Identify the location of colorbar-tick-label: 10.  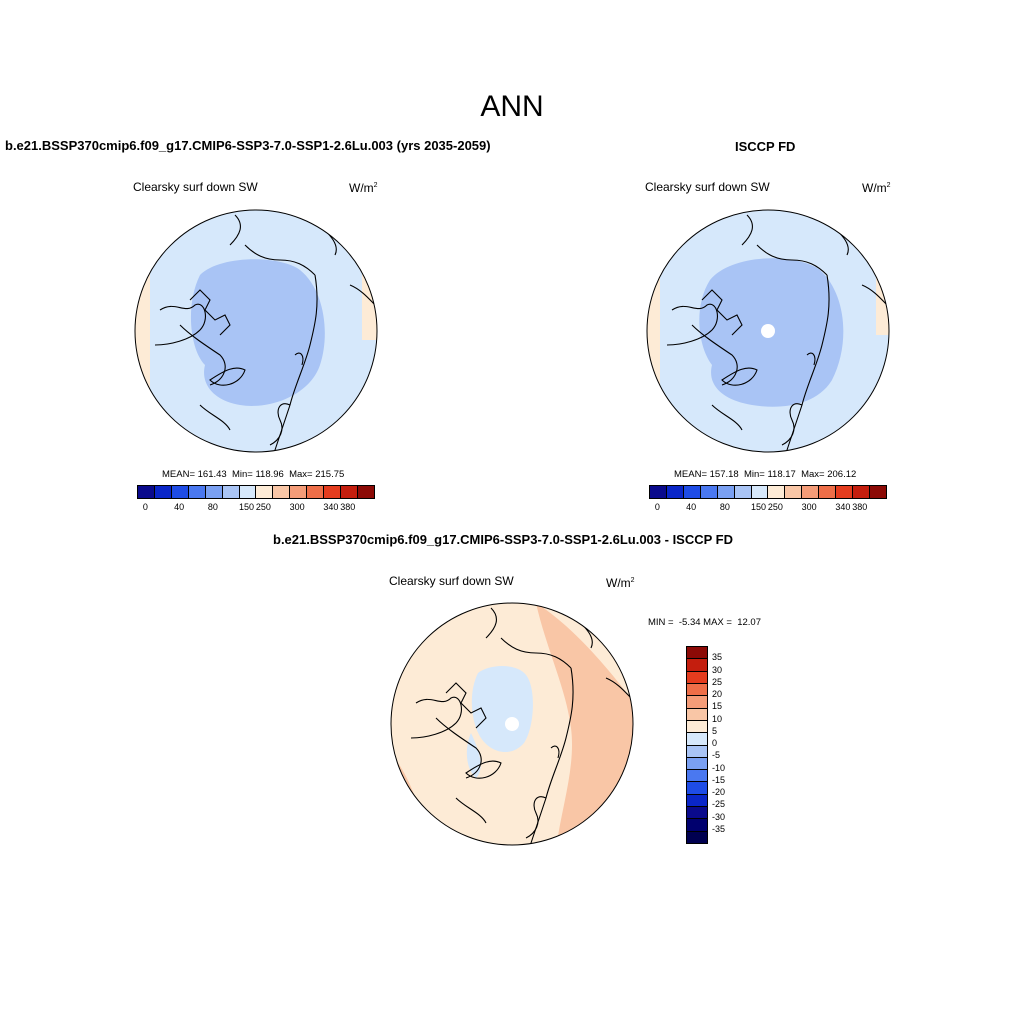
(717, 718).